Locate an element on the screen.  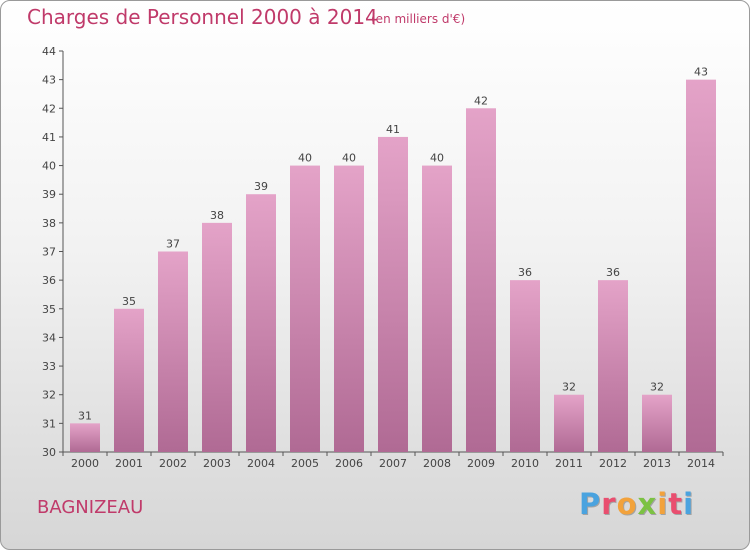
x-tick-label: 2000 is located at coordinates (85, 463).